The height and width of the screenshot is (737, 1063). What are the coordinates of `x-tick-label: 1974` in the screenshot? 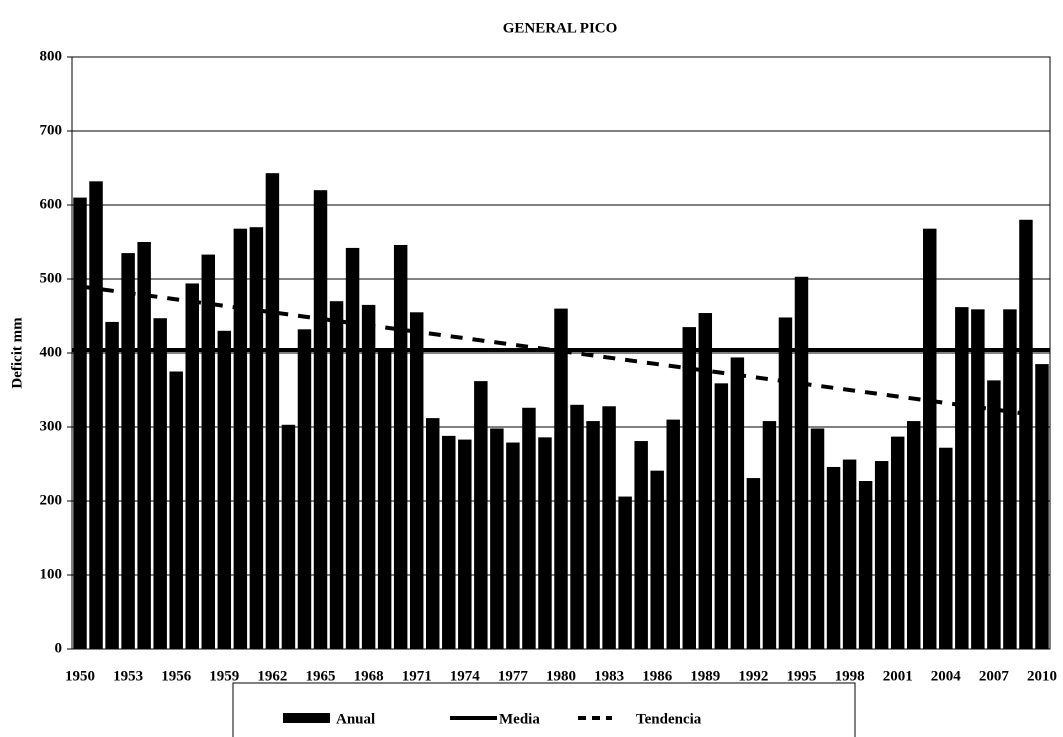 It's located at (465, 676).